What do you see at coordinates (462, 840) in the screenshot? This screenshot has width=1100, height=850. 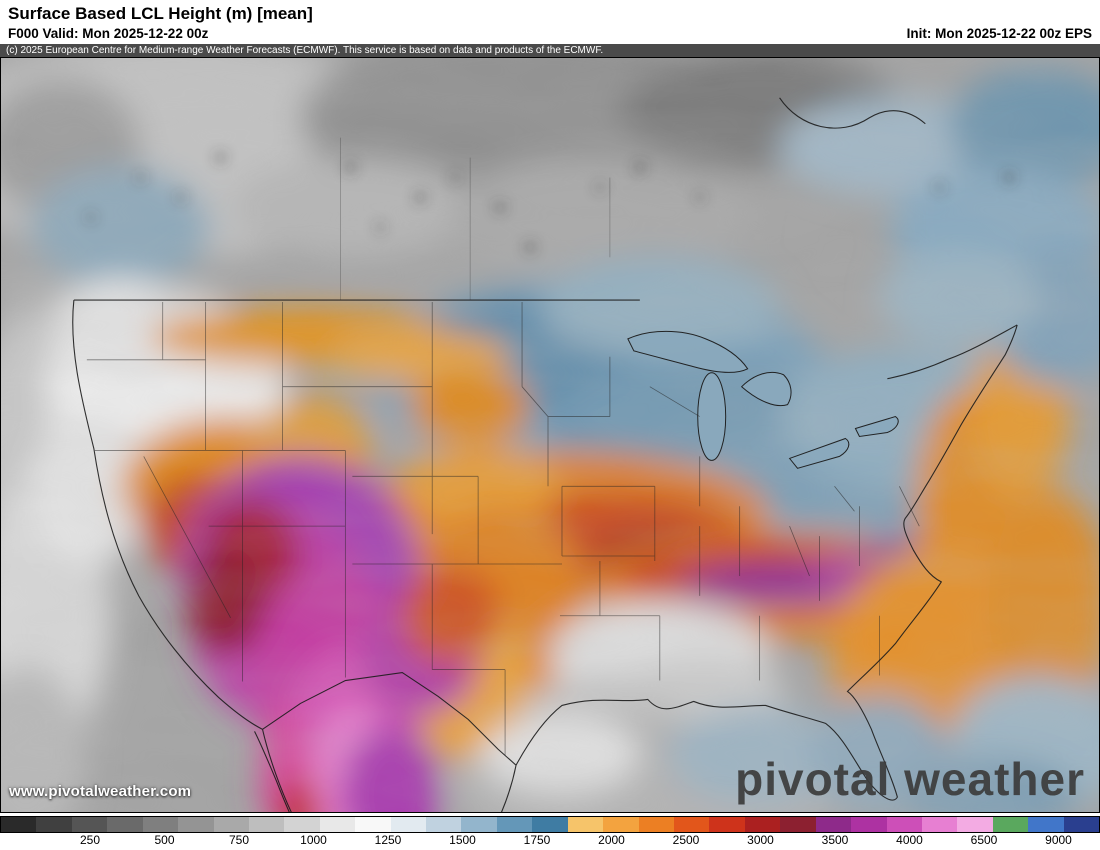 I see `colorbar-label: 1500` at bounding box center [462, 840].